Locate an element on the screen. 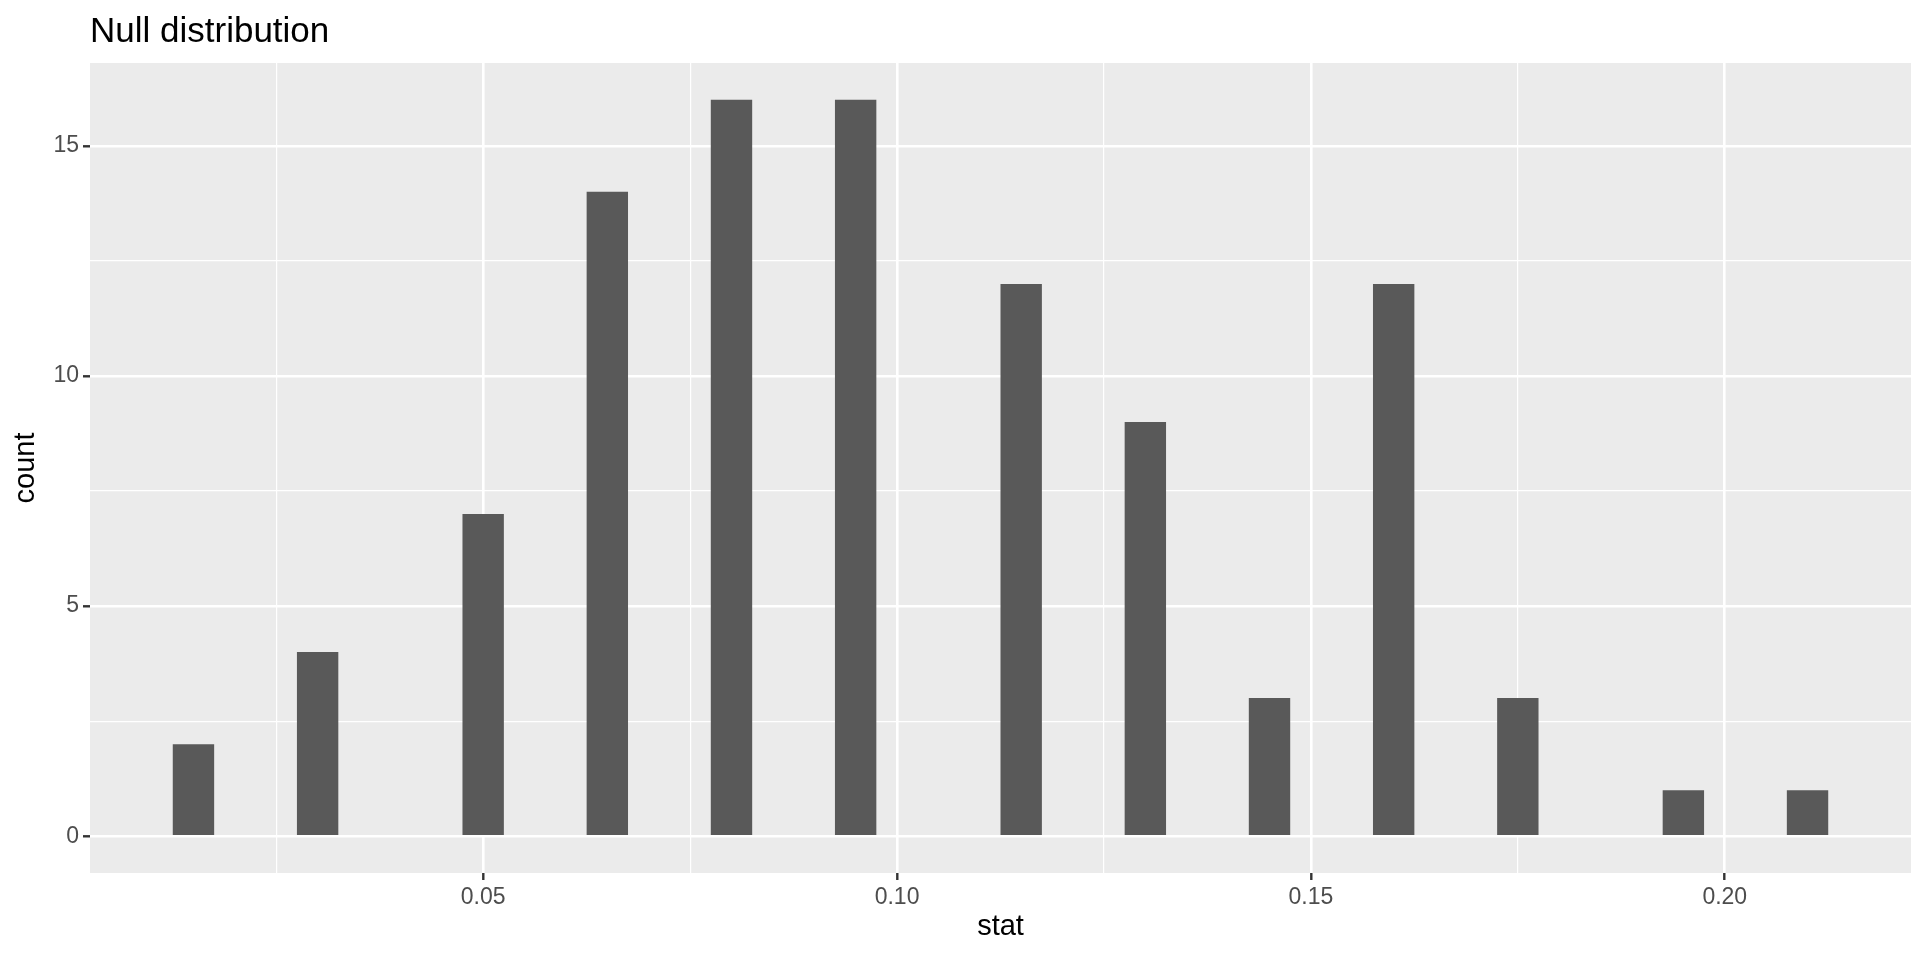 This screenshot has height=960, width=1920. y-tick-label: 5 is located at coordinates (72, 604).